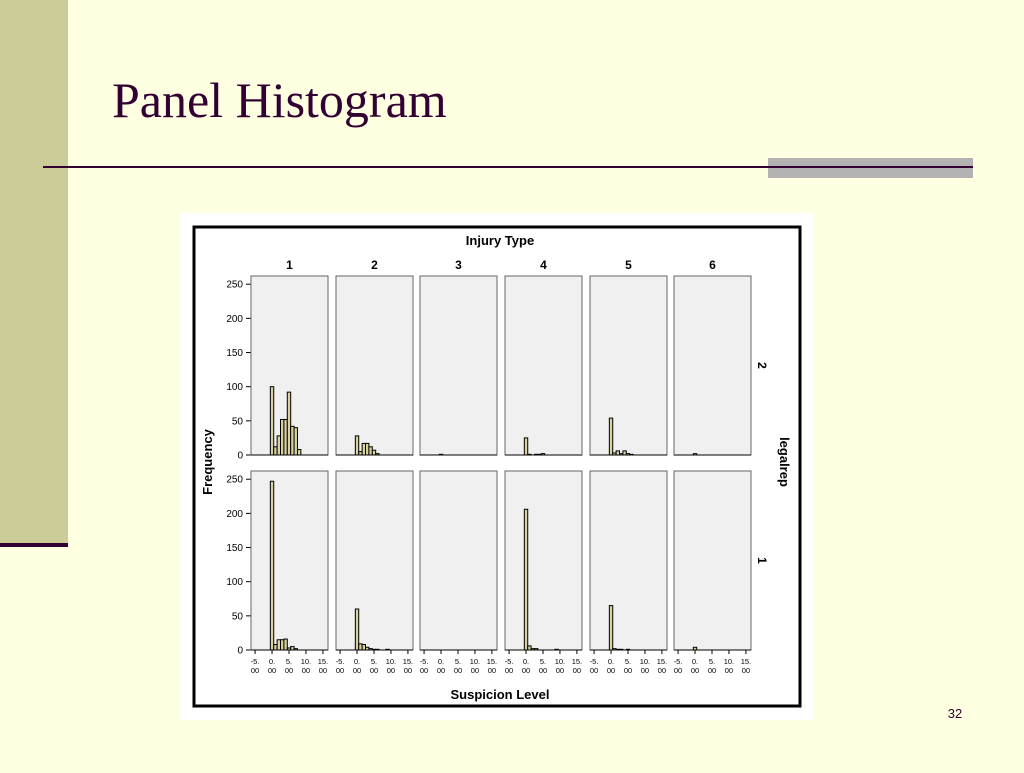 This screenshot has height=773, width=1024. I want to click on y-tick-label: 250, so click(234, 480).